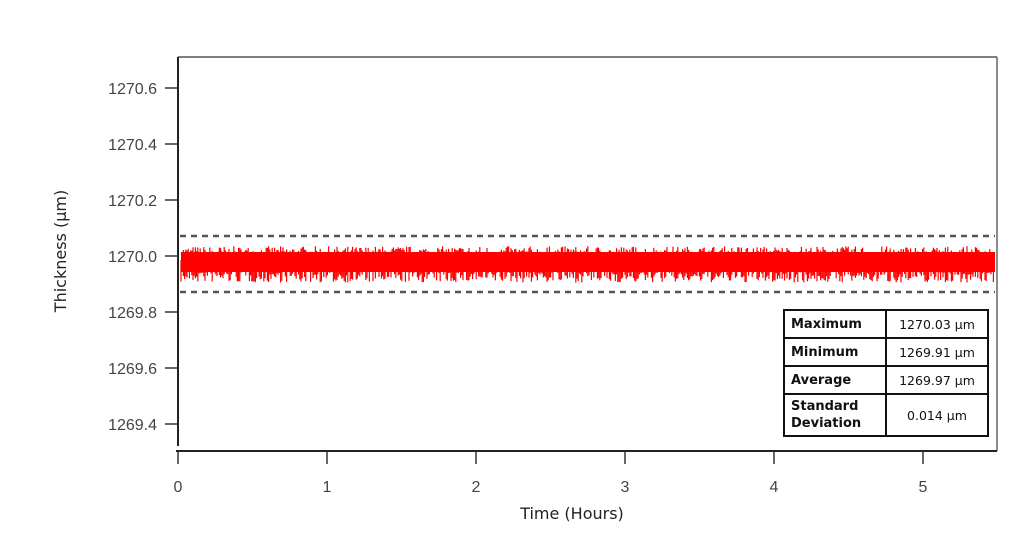 This screenshot has width=1024, height=558. I want to click on y-tick-label: 1269.8, so click(132, 313).